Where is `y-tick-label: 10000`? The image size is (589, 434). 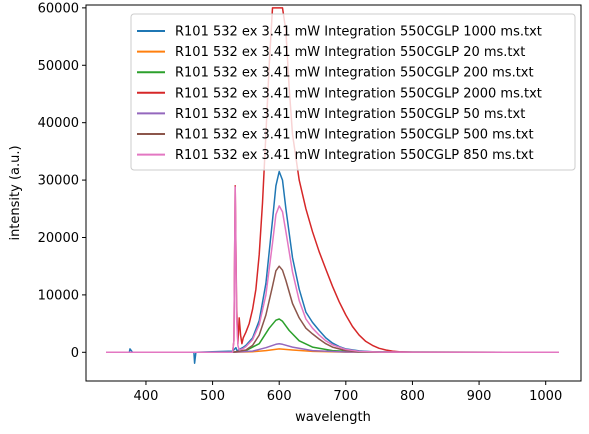 y-tick-label: 10000 is located at coordinates (58, 295).